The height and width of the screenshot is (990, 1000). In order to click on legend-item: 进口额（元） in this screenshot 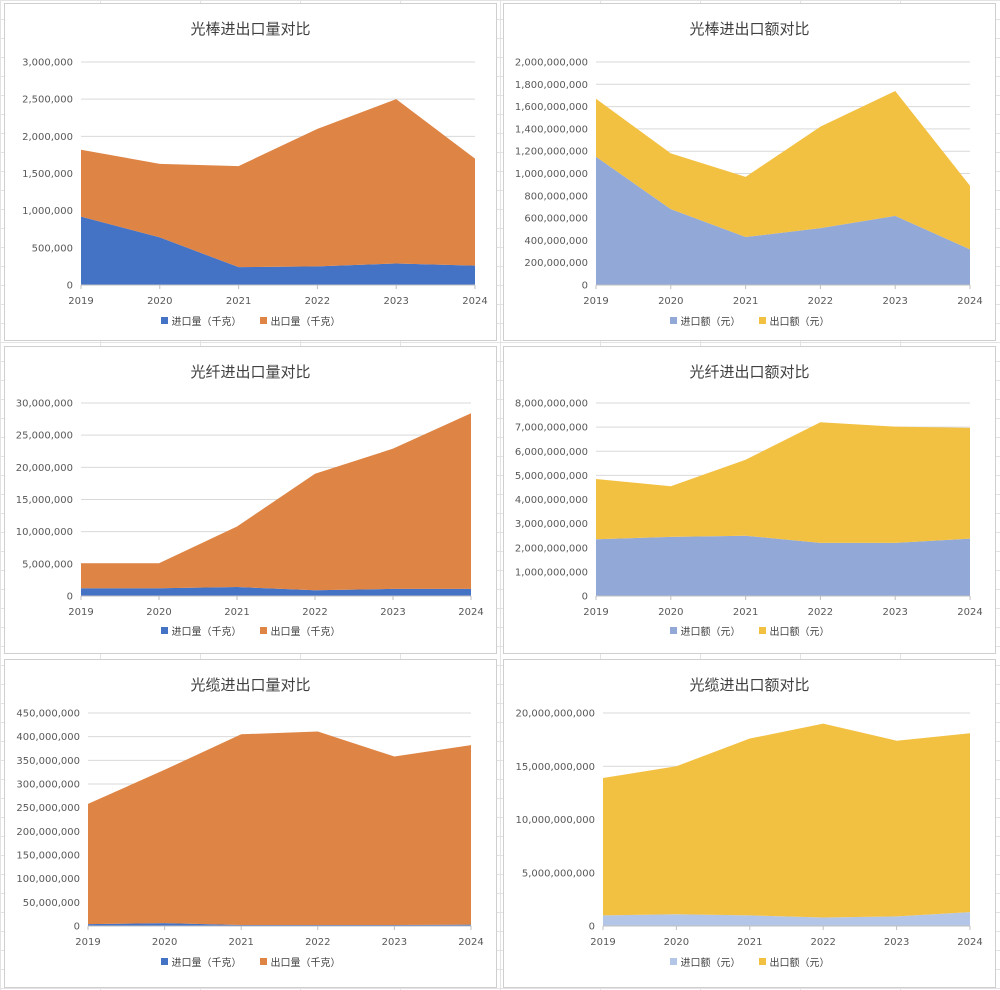, I will do `click(705, 961)`.